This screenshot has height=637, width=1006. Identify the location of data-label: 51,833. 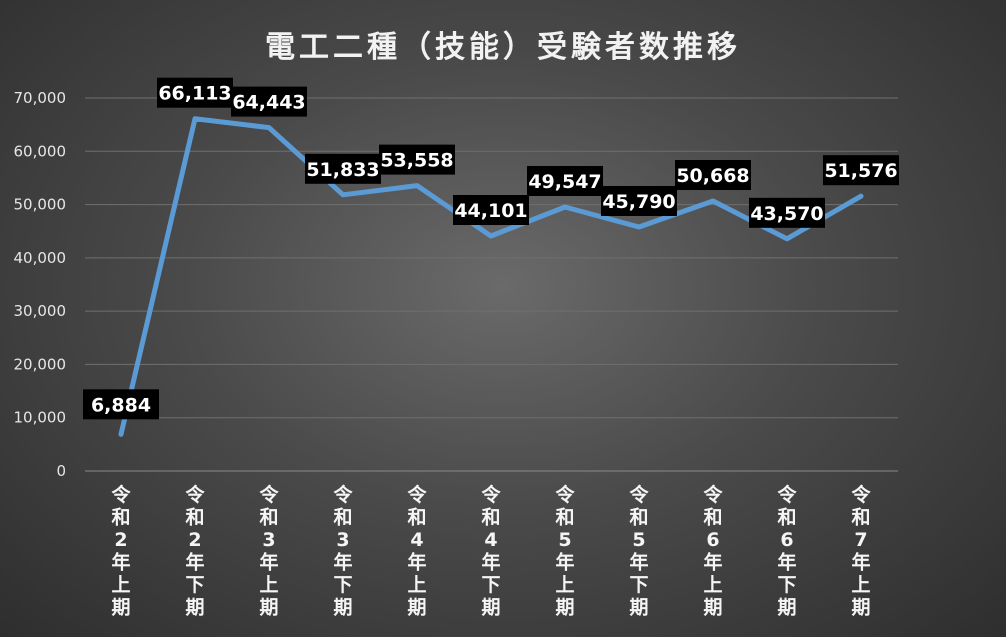
(343, 168).